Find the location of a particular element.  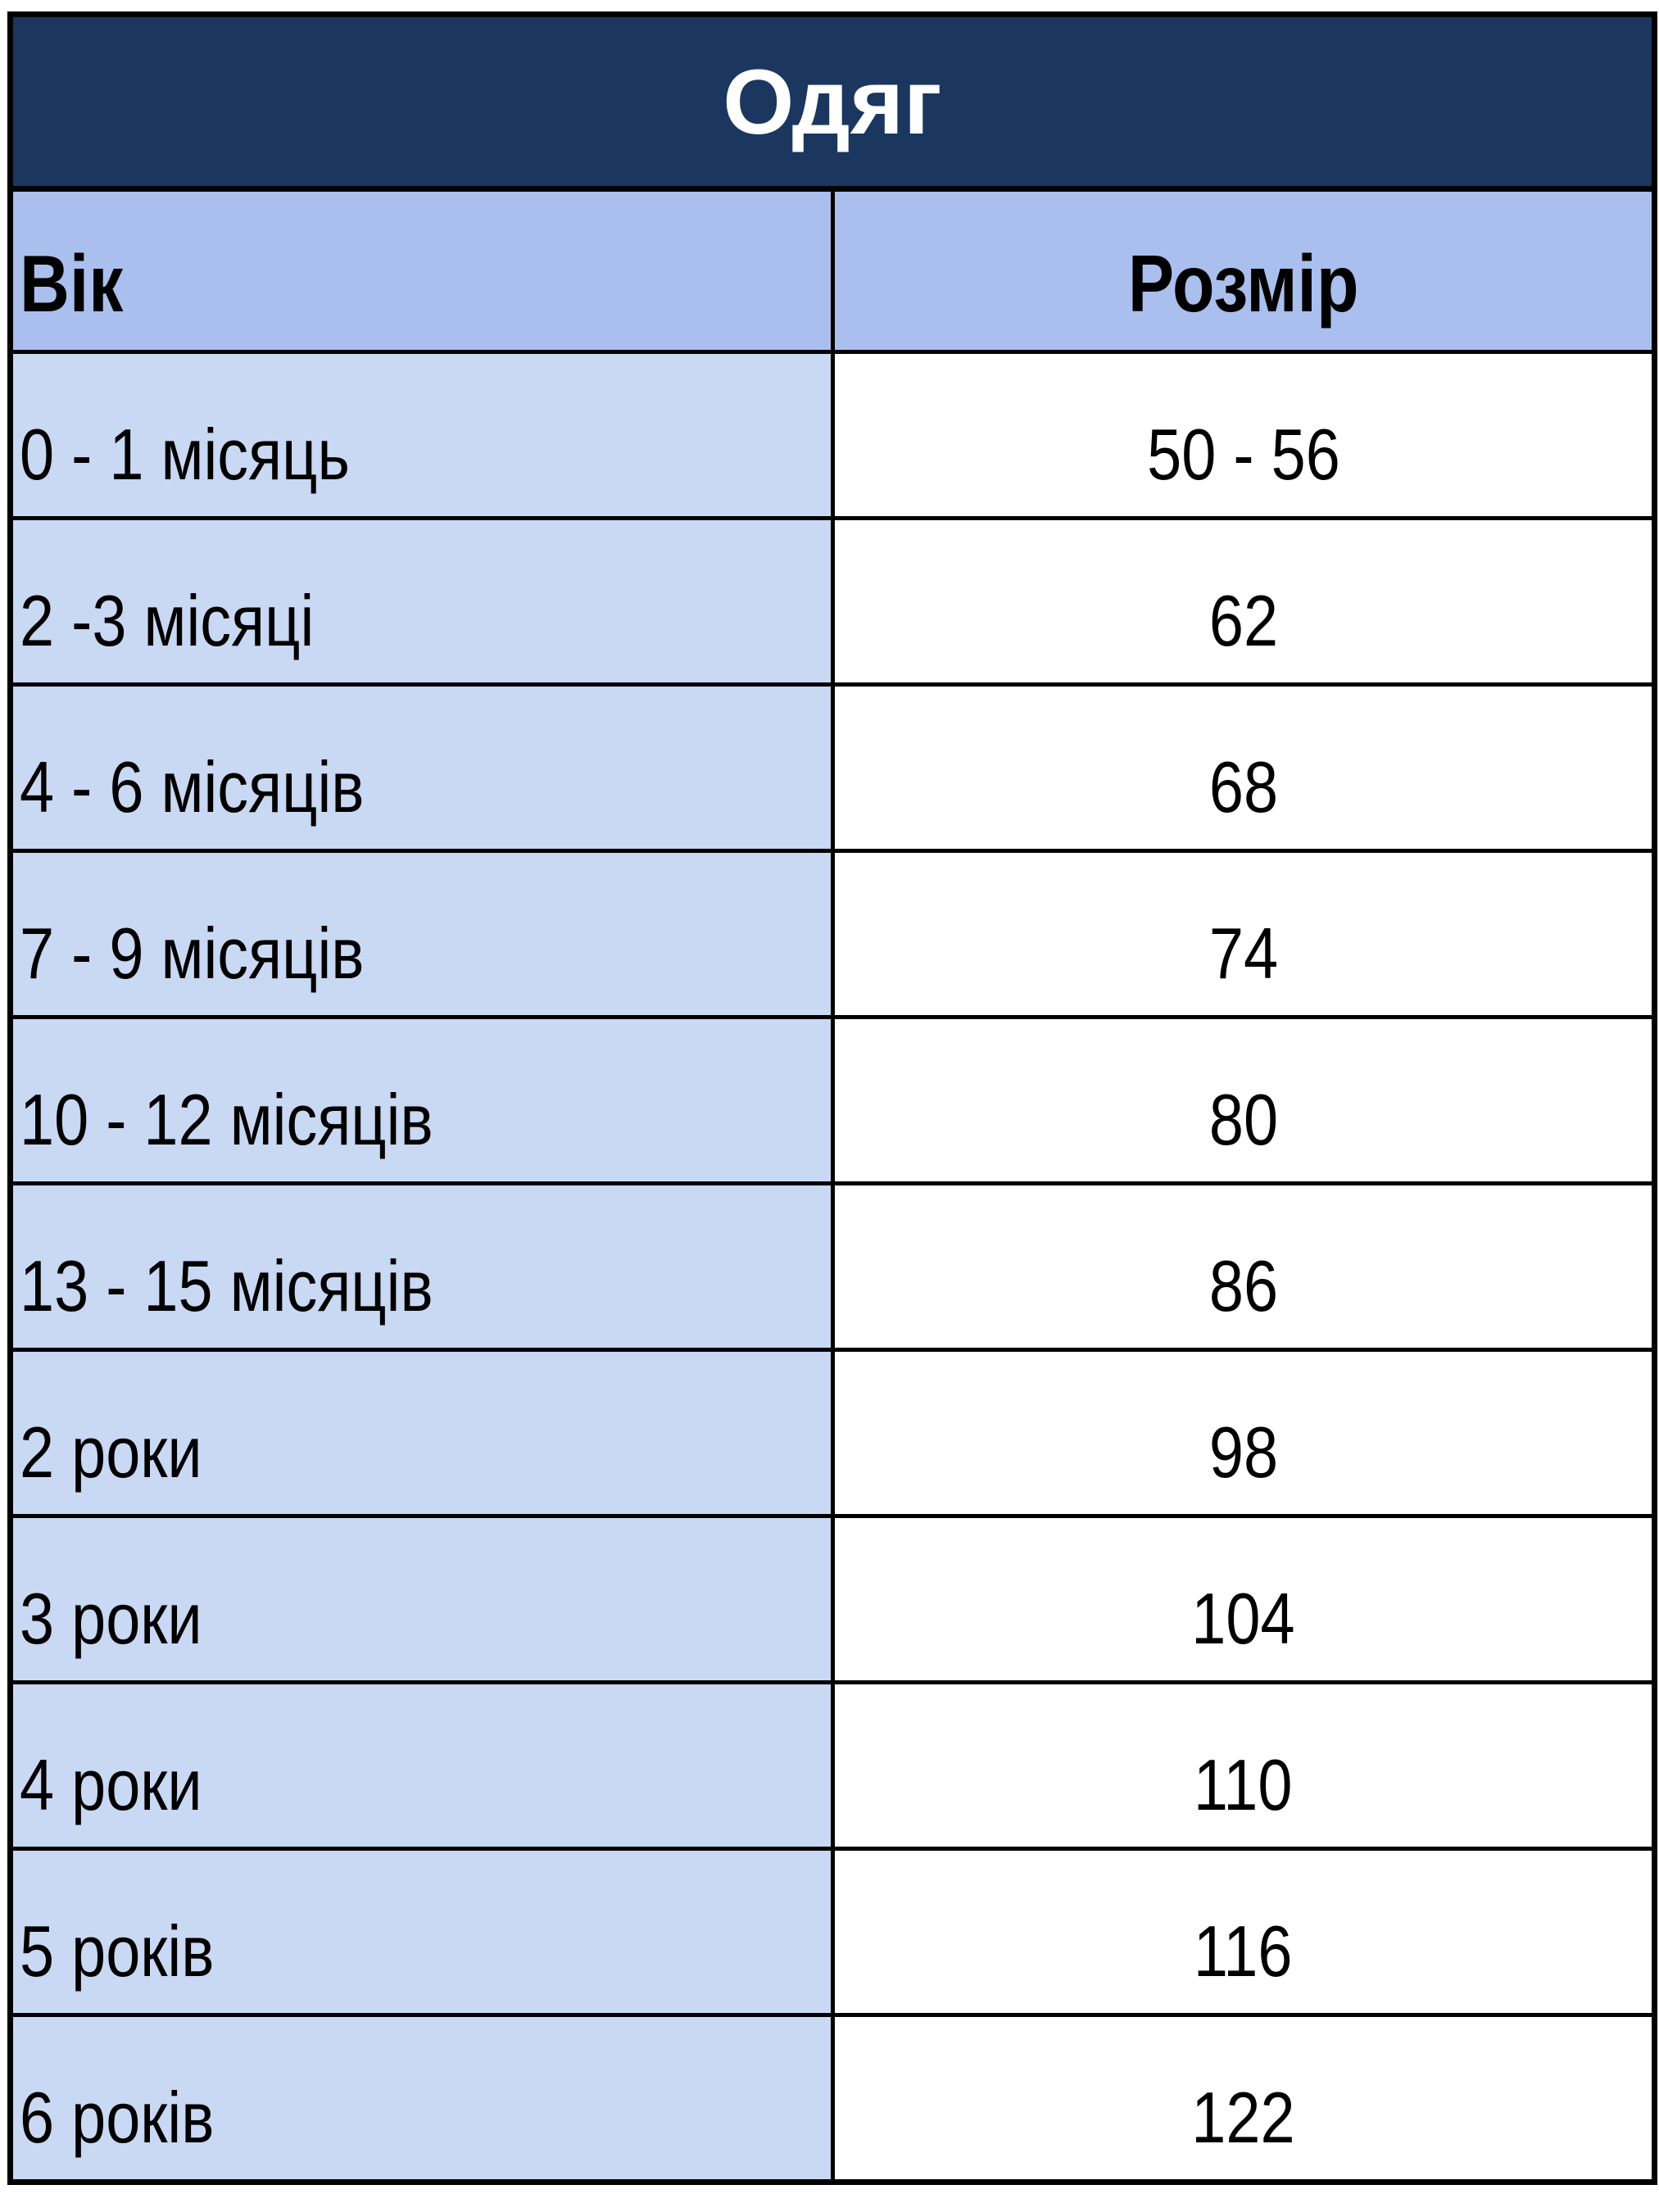

size-cell: 110 is located at coordinates (1243, 1765).